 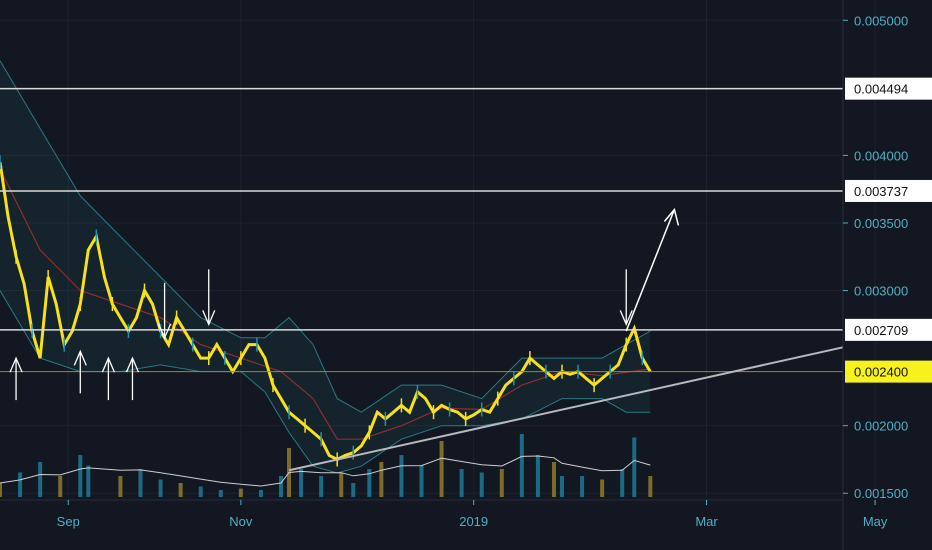 What do you see at coordinates (881, 330) in the screenshot?
I see `level-label-2: 0.002709` at bounding box center [881, 330].